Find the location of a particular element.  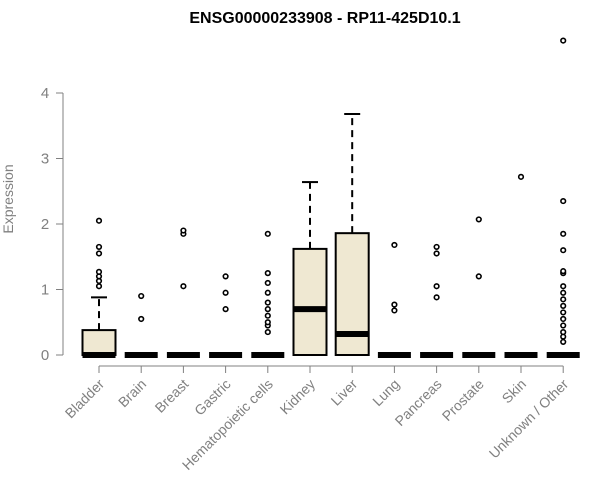

box-gastric is located at coordinates (226, 315).